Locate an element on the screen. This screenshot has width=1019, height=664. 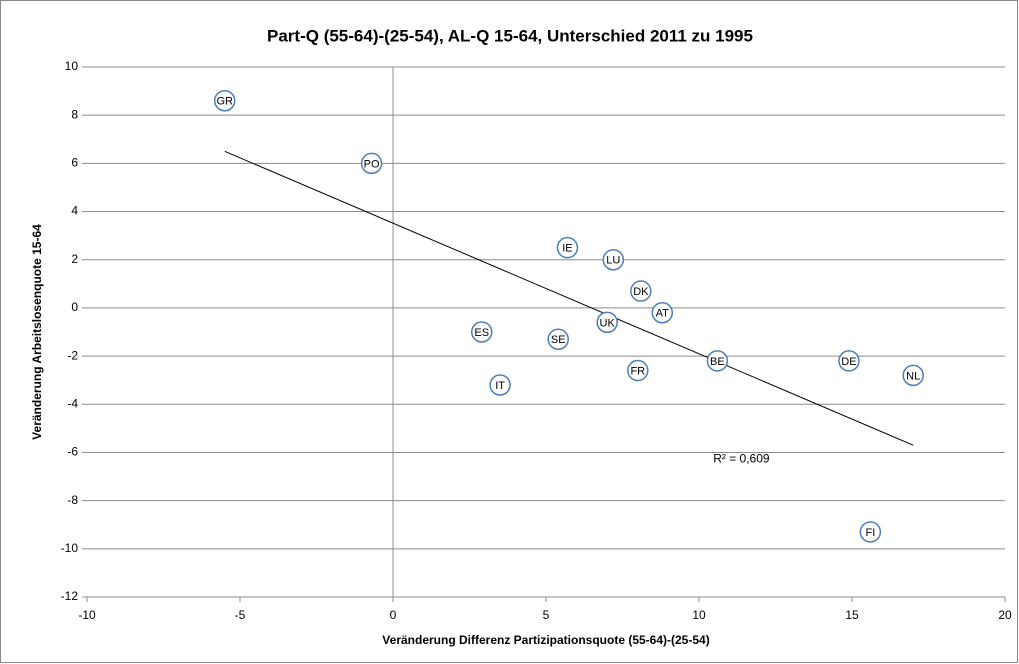
point-label: UK is located at coordinates (608, 323).